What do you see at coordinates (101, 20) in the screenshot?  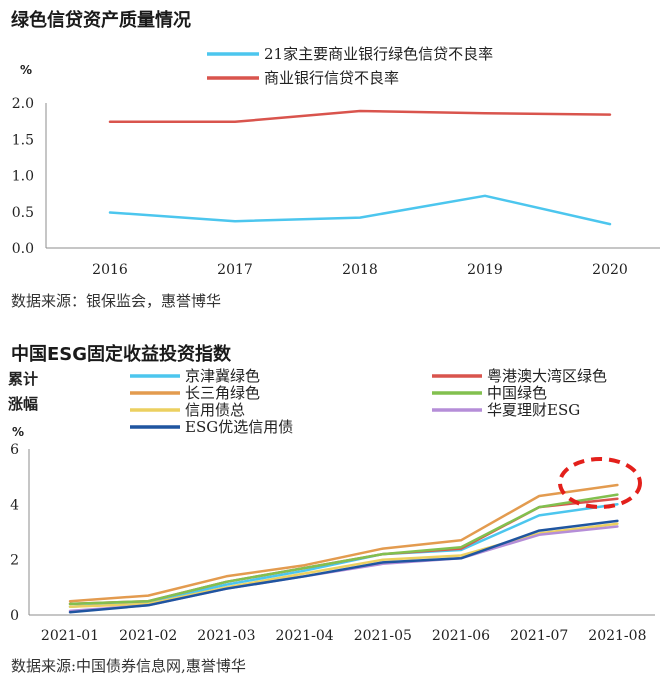 I see `chart1-title: 绿色信贷资产质量情况` at bounding box center [101, 20].